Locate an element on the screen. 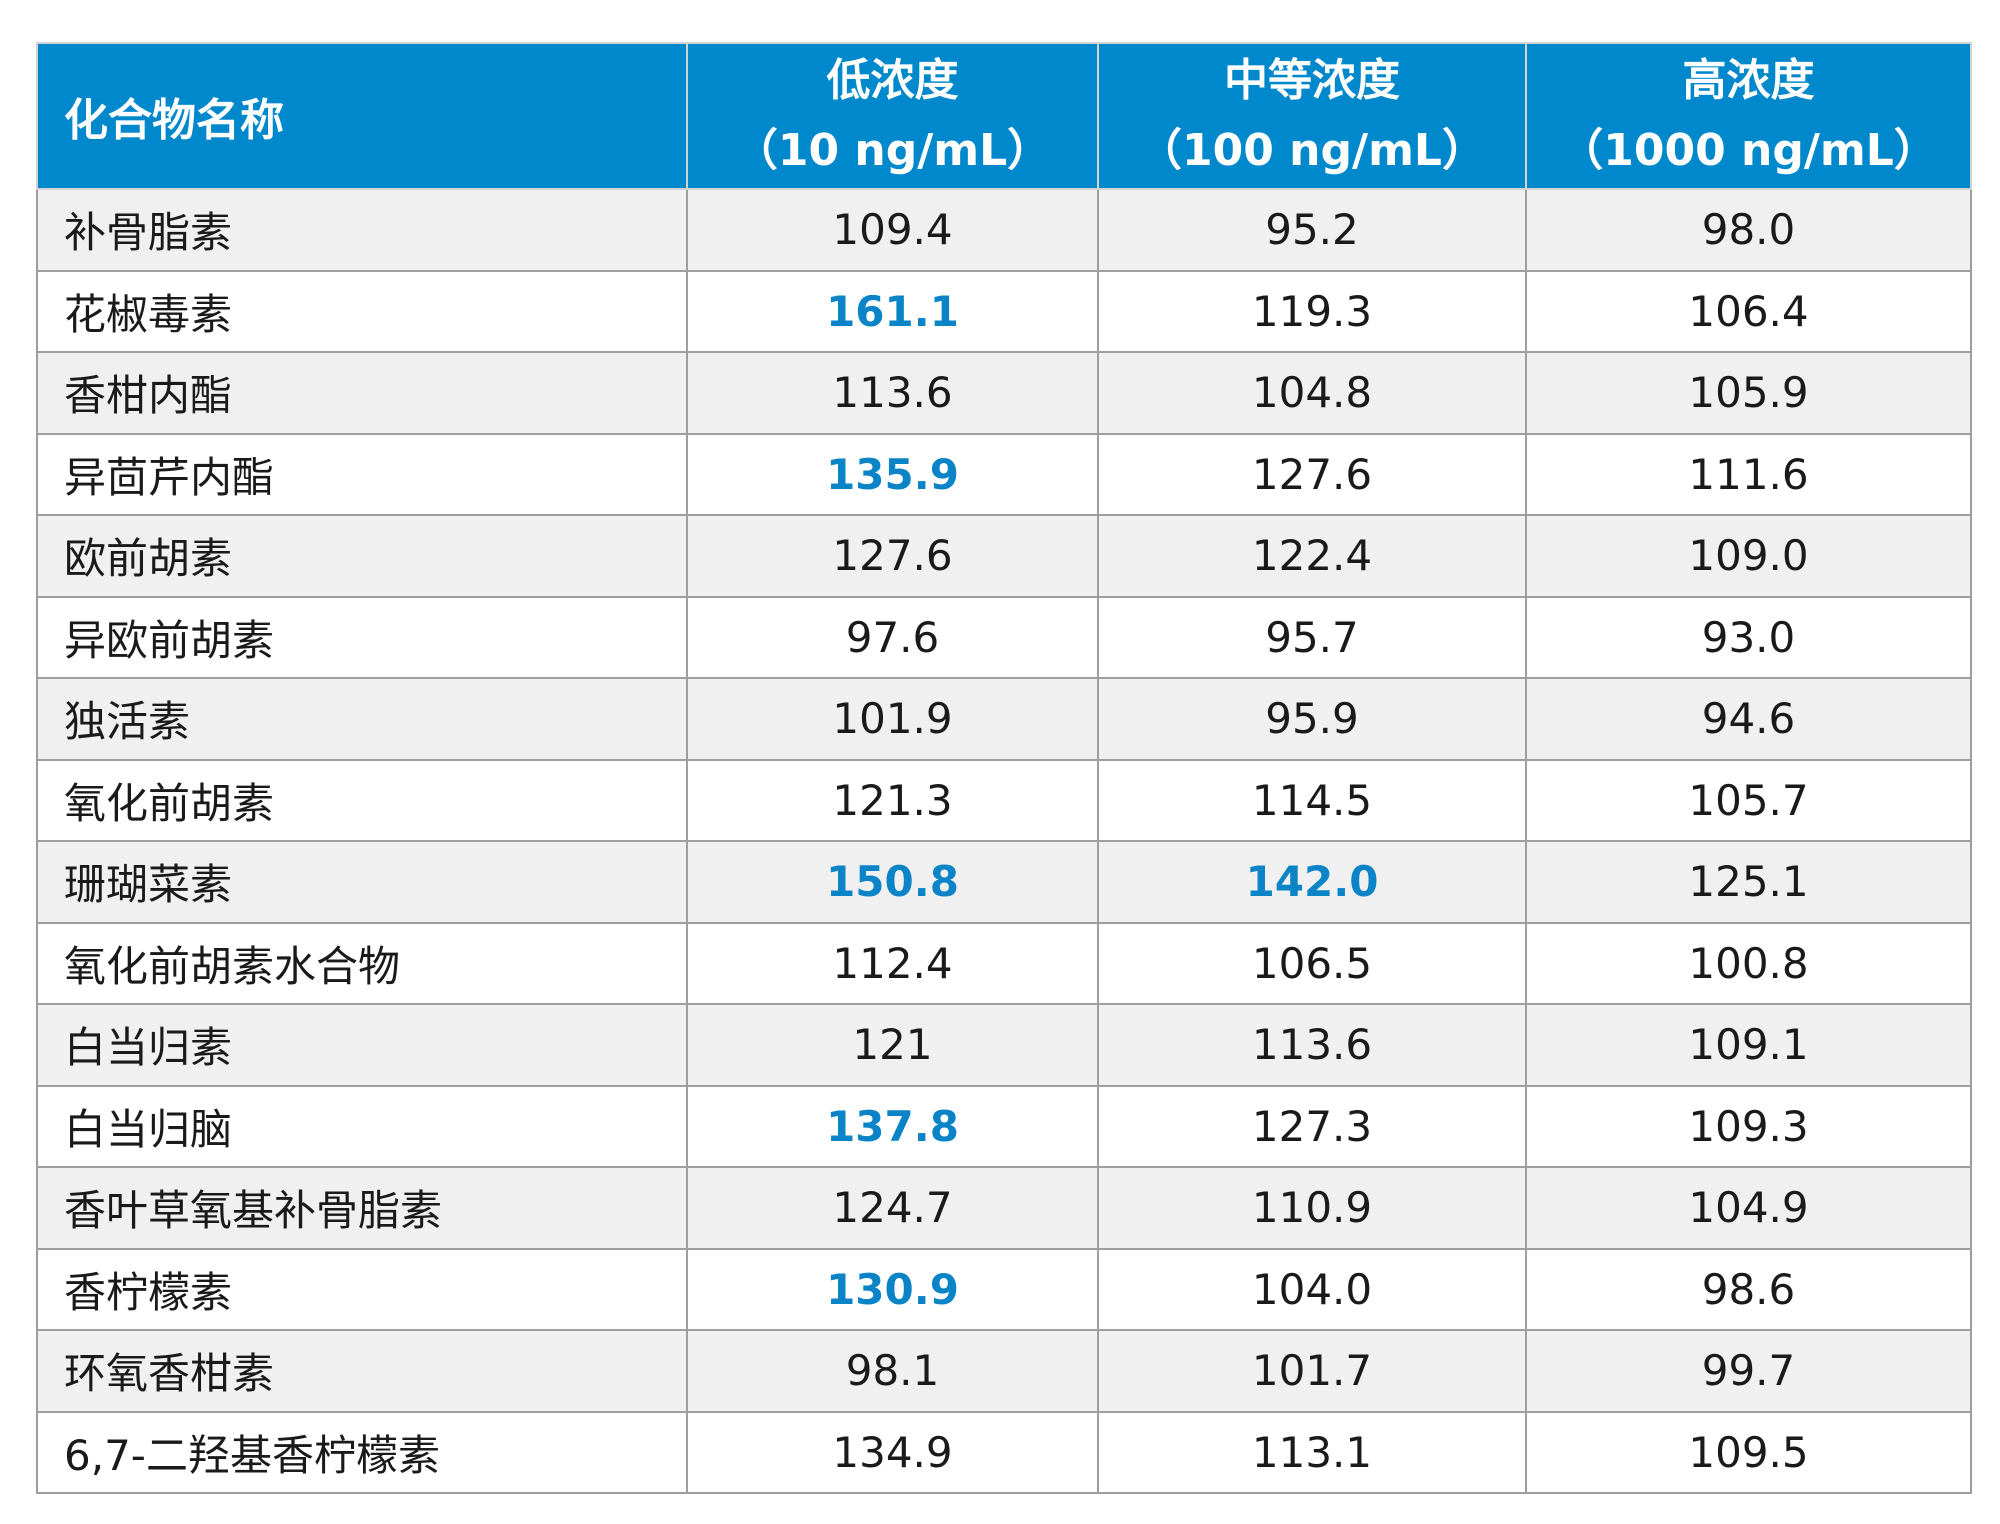  mid-concentration-value: 114.5 is located at coordinates (1312, 800).